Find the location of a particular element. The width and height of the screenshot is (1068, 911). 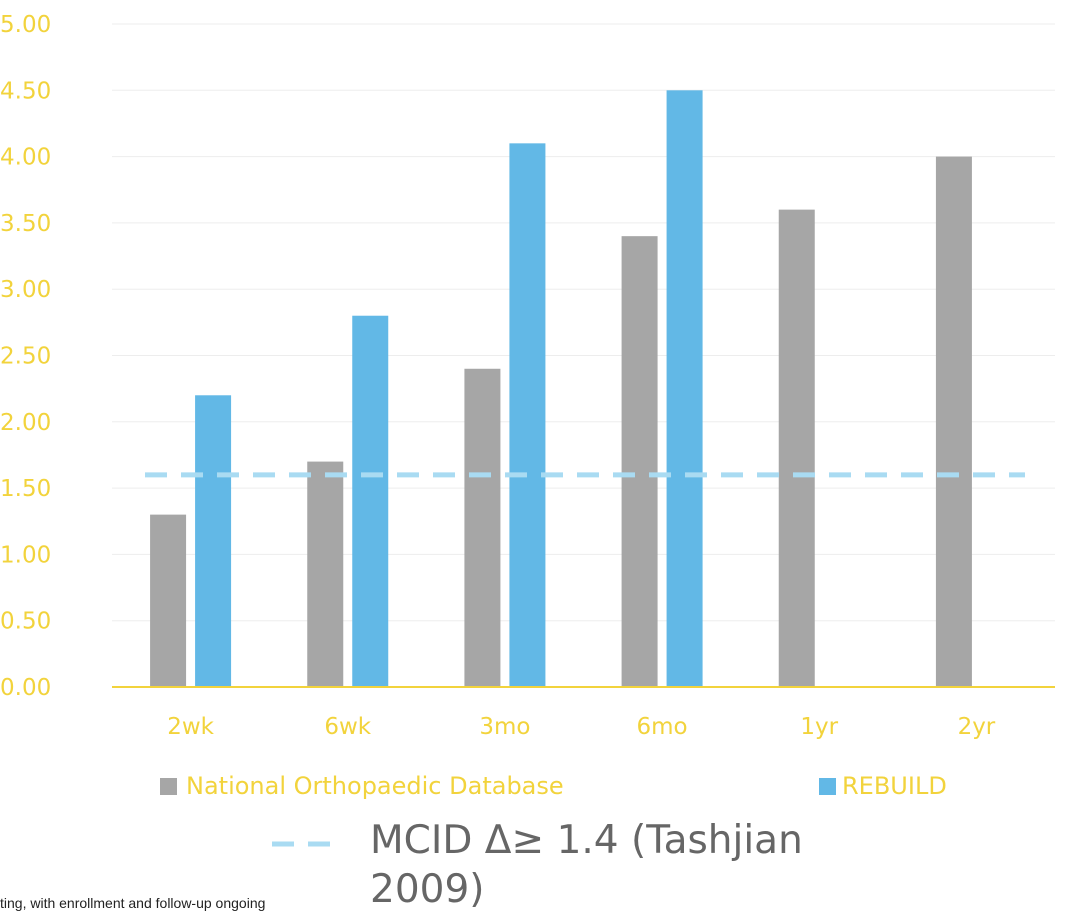

bar-nod-2wk is located at coordinates (168, 600).